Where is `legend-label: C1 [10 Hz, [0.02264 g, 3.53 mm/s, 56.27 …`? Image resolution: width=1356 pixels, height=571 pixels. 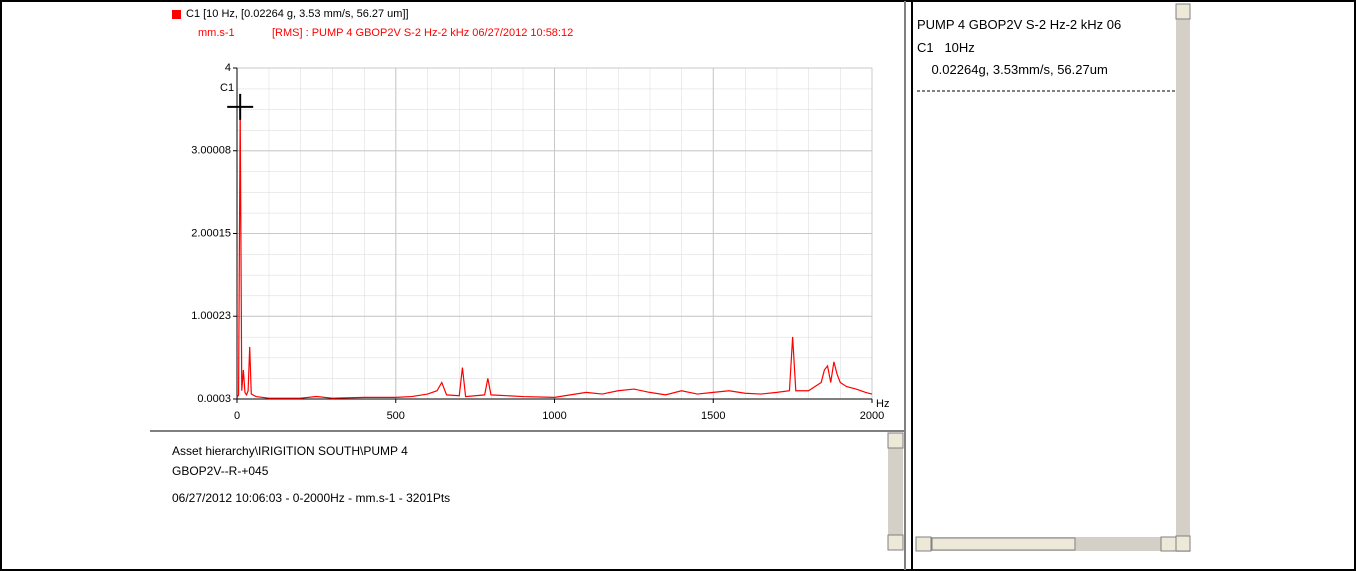
legend-label: C1 [10 Hz, [0.02264 g, 3.53 mm/s, 56.27 … is located at coordinates (297, 14).